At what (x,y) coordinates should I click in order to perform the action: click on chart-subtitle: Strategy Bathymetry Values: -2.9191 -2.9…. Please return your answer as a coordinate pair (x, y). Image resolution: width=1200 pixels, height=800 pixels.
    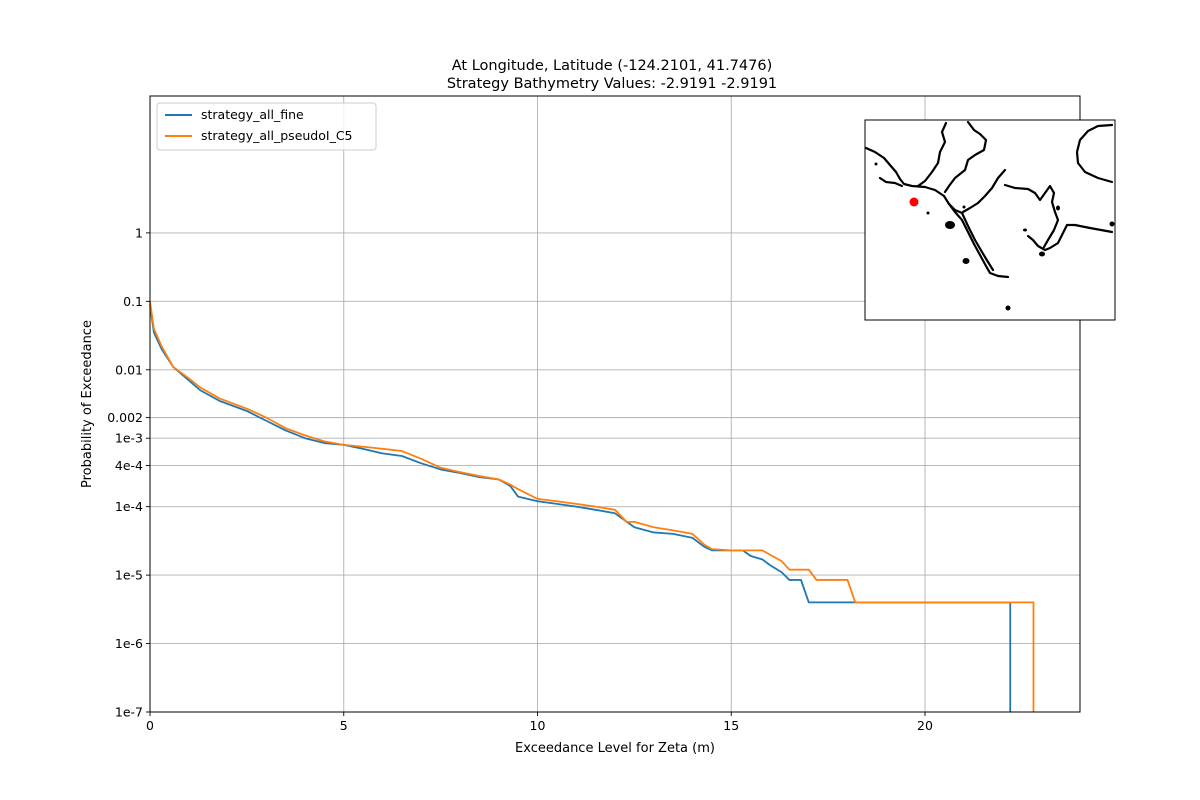
    Looking at the image, I should click on (612, 84).